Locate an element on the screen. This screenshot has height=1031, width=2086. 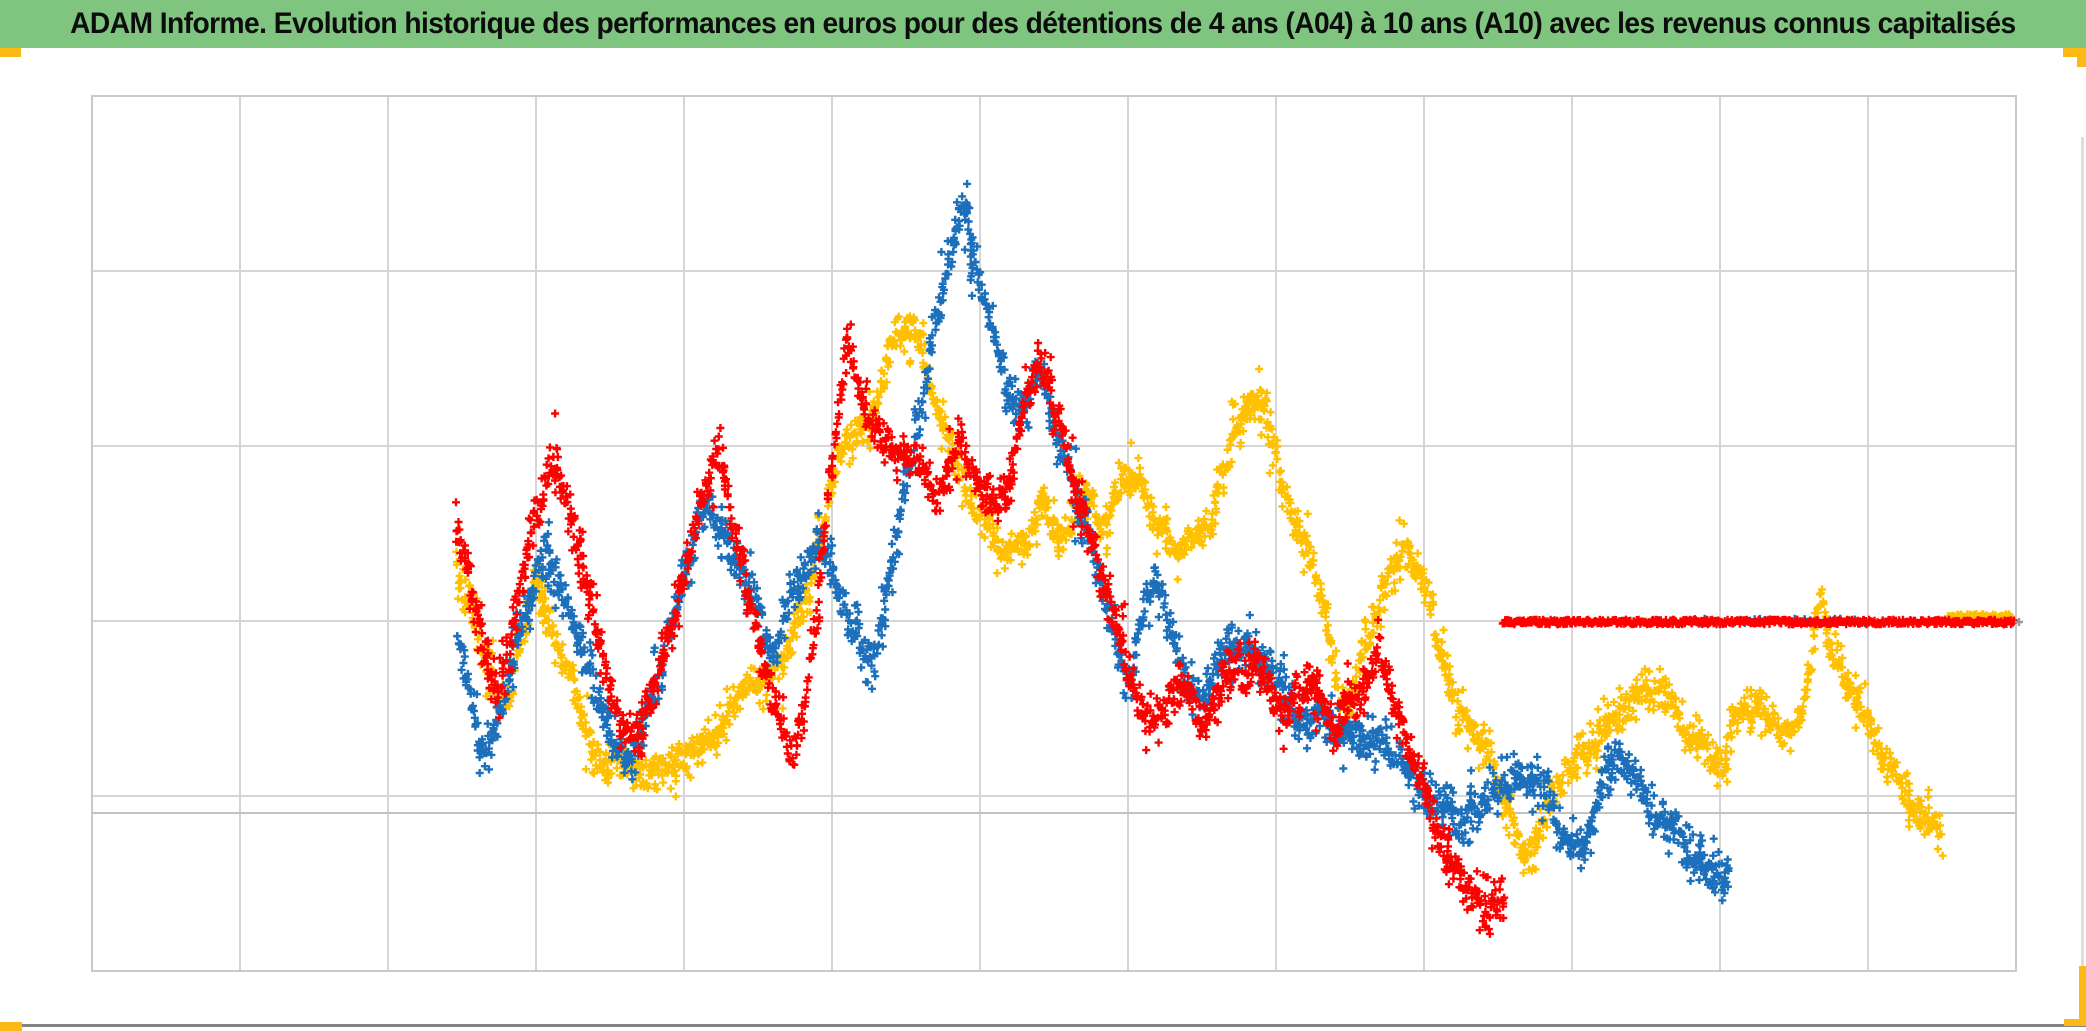
corner-accent-bottom-left is located at coordinates (11, 1026).